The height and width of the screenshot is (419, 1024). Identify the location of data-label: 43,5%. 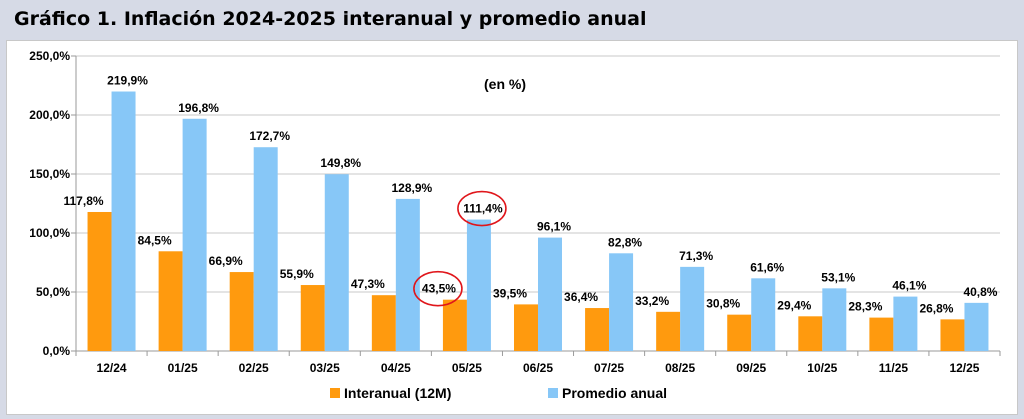
(439, 289).